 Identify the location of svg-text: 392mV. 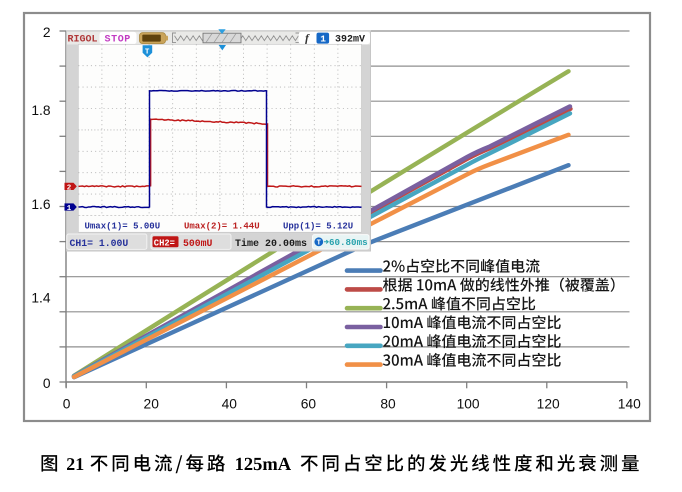
(350, 40).